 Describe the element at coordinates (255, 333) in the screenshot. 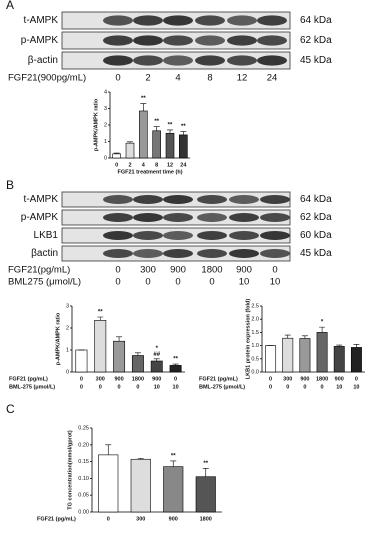

I see `y-tick-label: 1.5` at that location.